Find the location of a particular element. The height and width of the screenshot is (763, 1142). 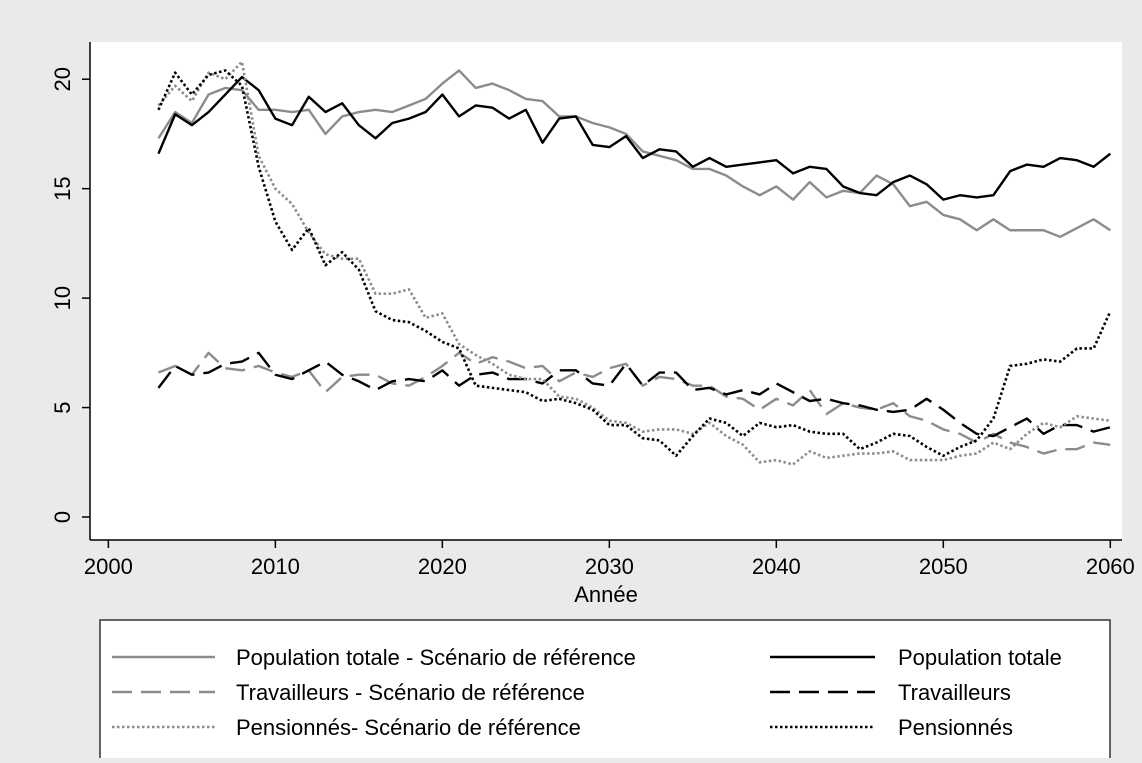

x-tick-label: 2010 is located at coordinates (275, 566).